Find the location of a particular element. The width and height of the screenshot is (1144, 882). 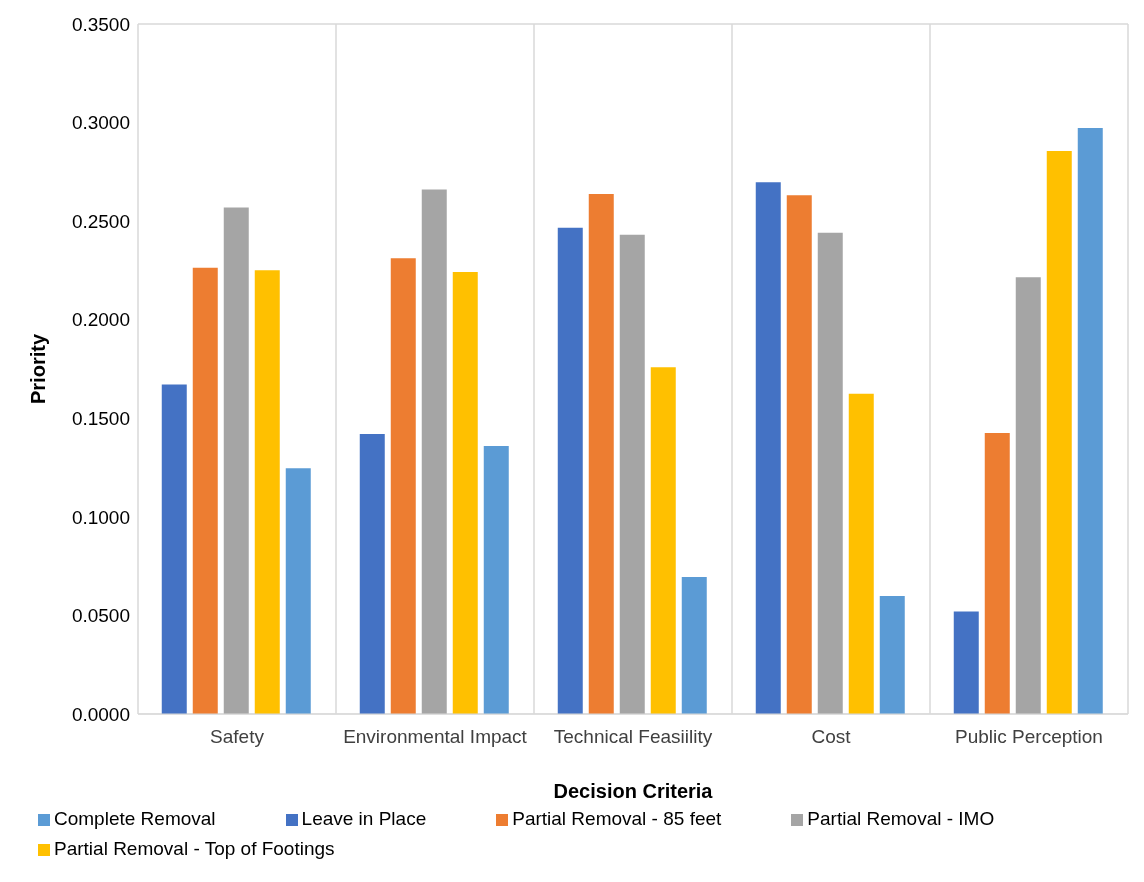

x-tick-label: Technical Feasiility is located at coordinates (633, 737).